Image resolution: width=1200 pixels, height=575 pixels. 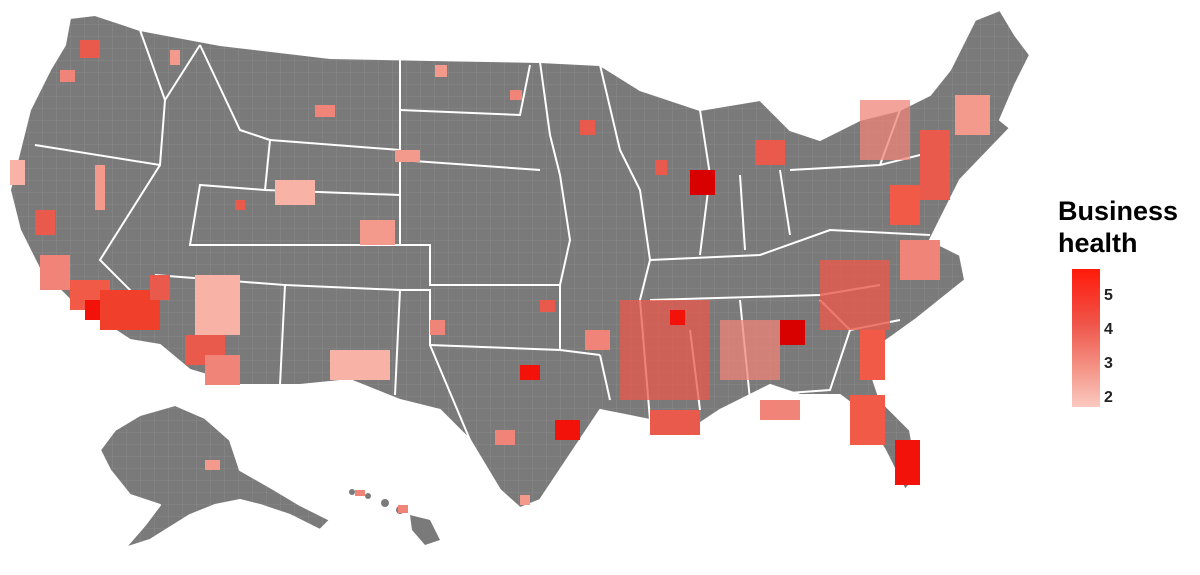 I want to click on legend-title: Business health, so click(x=1128, y=227).